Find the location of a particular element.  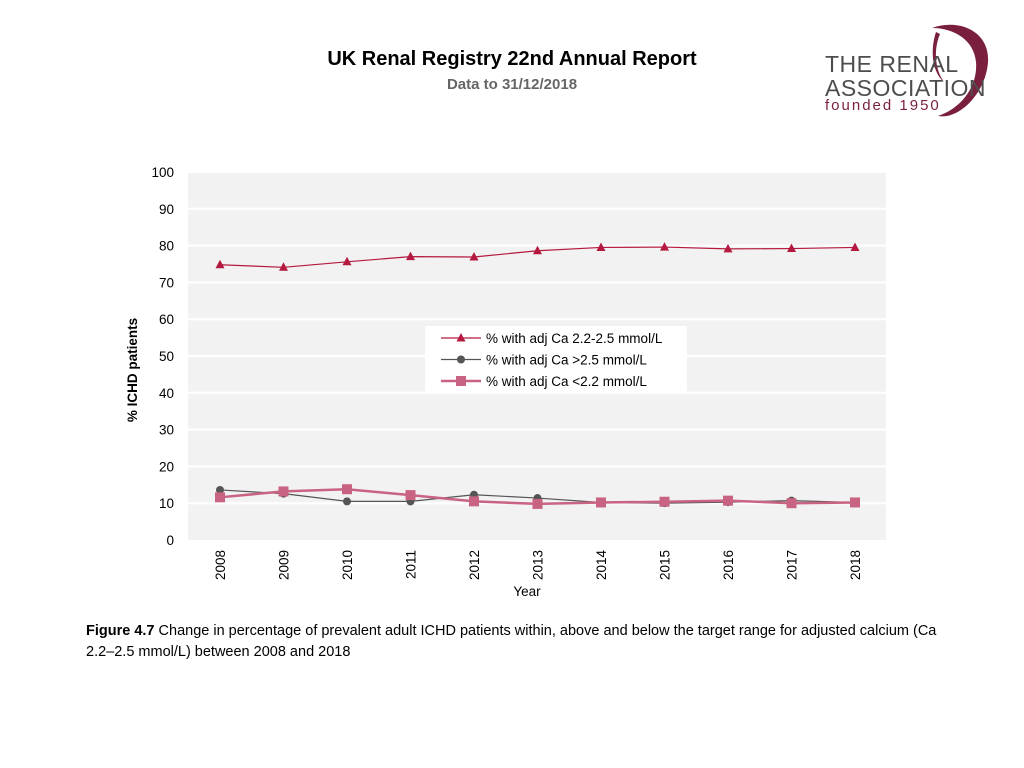

logo-text-founded: founded 1950 is located at coordinates (883, 105).